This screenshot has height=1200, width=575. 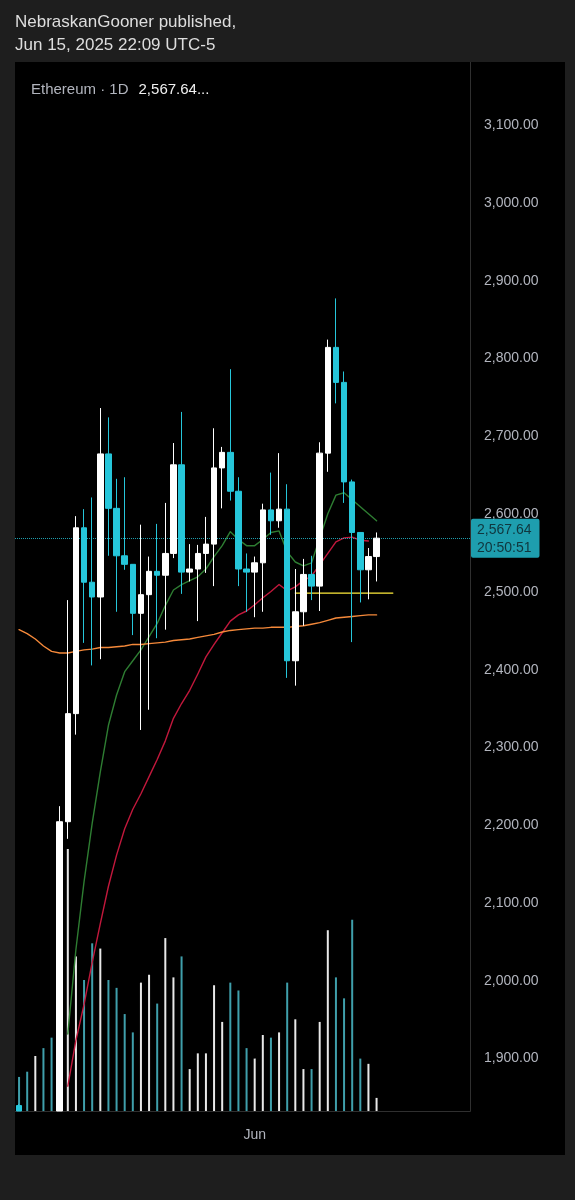 I want to click on y-tick-label: 2,700.00, so click(x=511, y=435).